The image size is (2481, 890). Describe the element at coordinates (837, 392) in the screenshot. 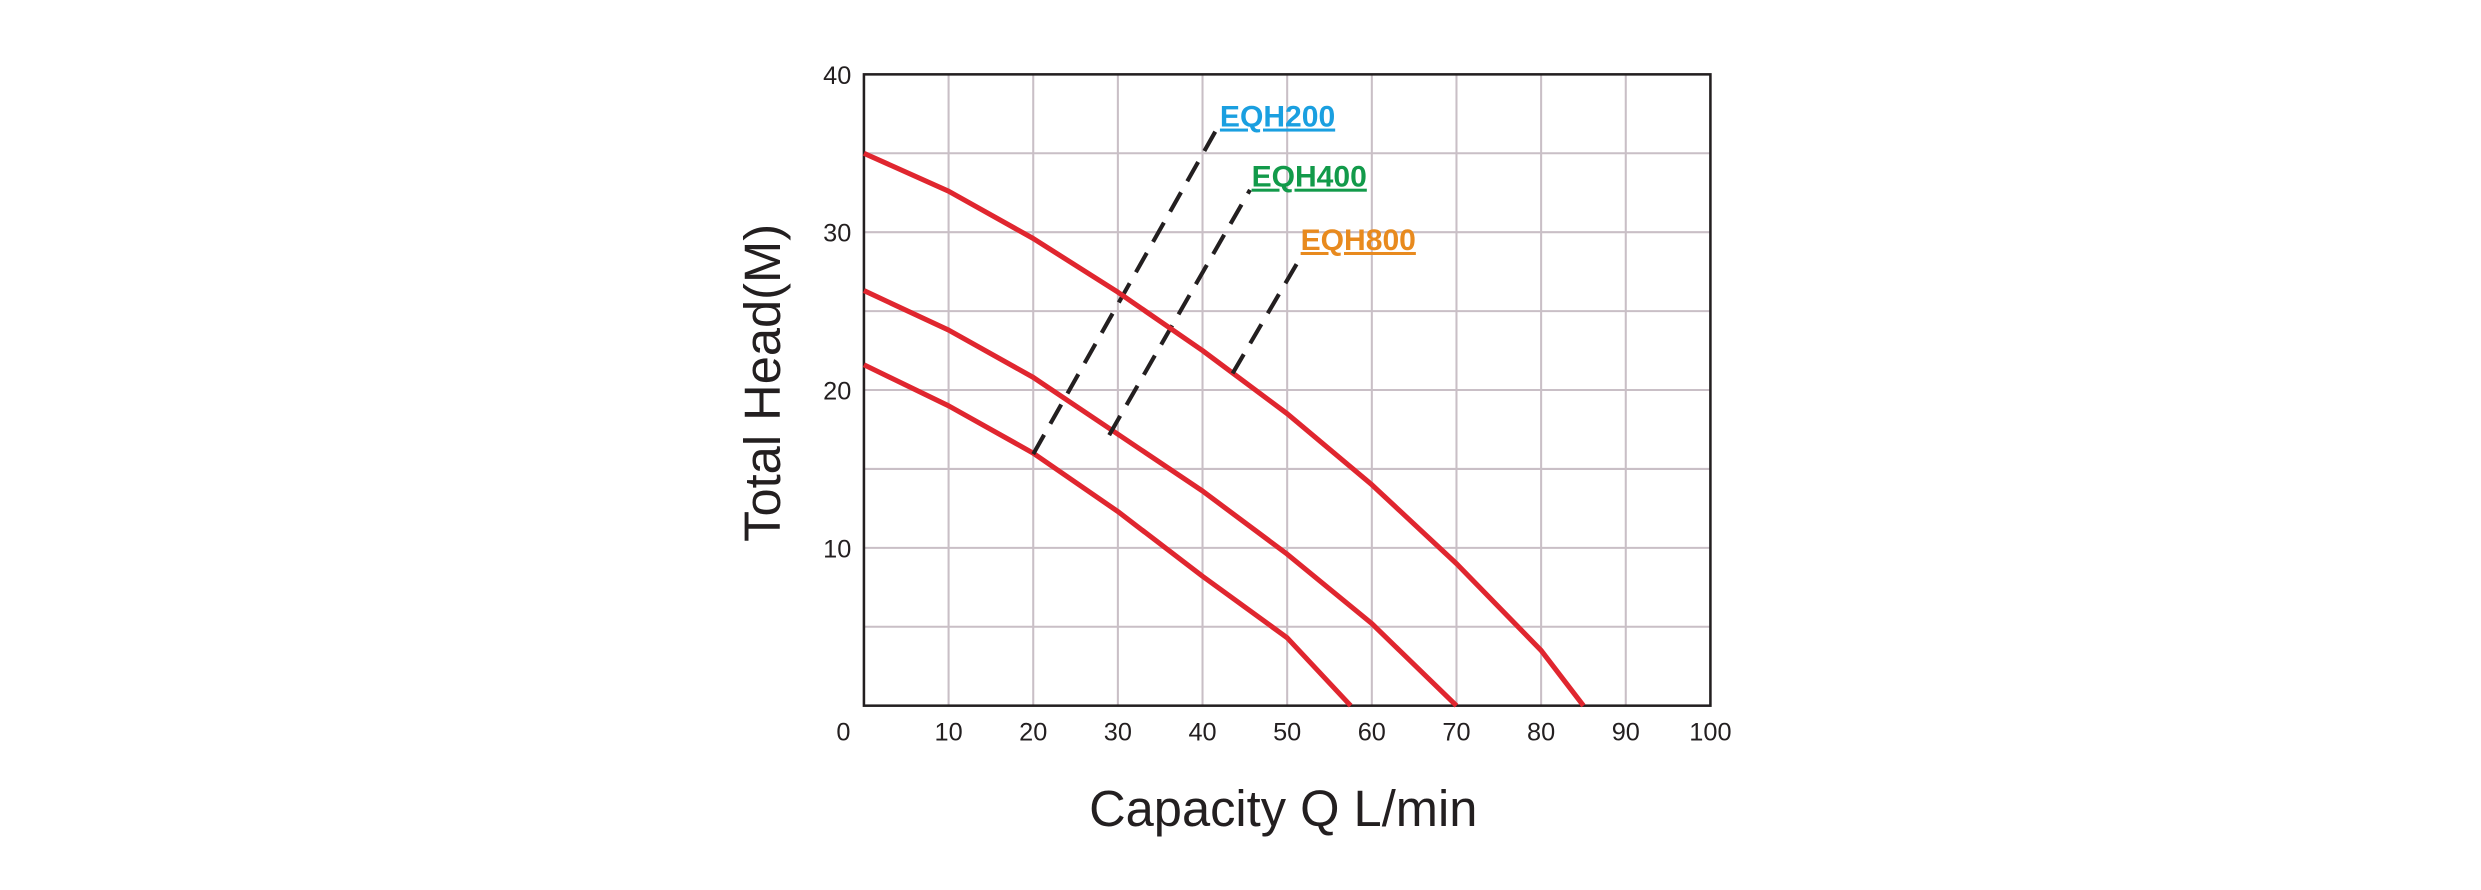

I see `y-tick-label: 20` at that location.